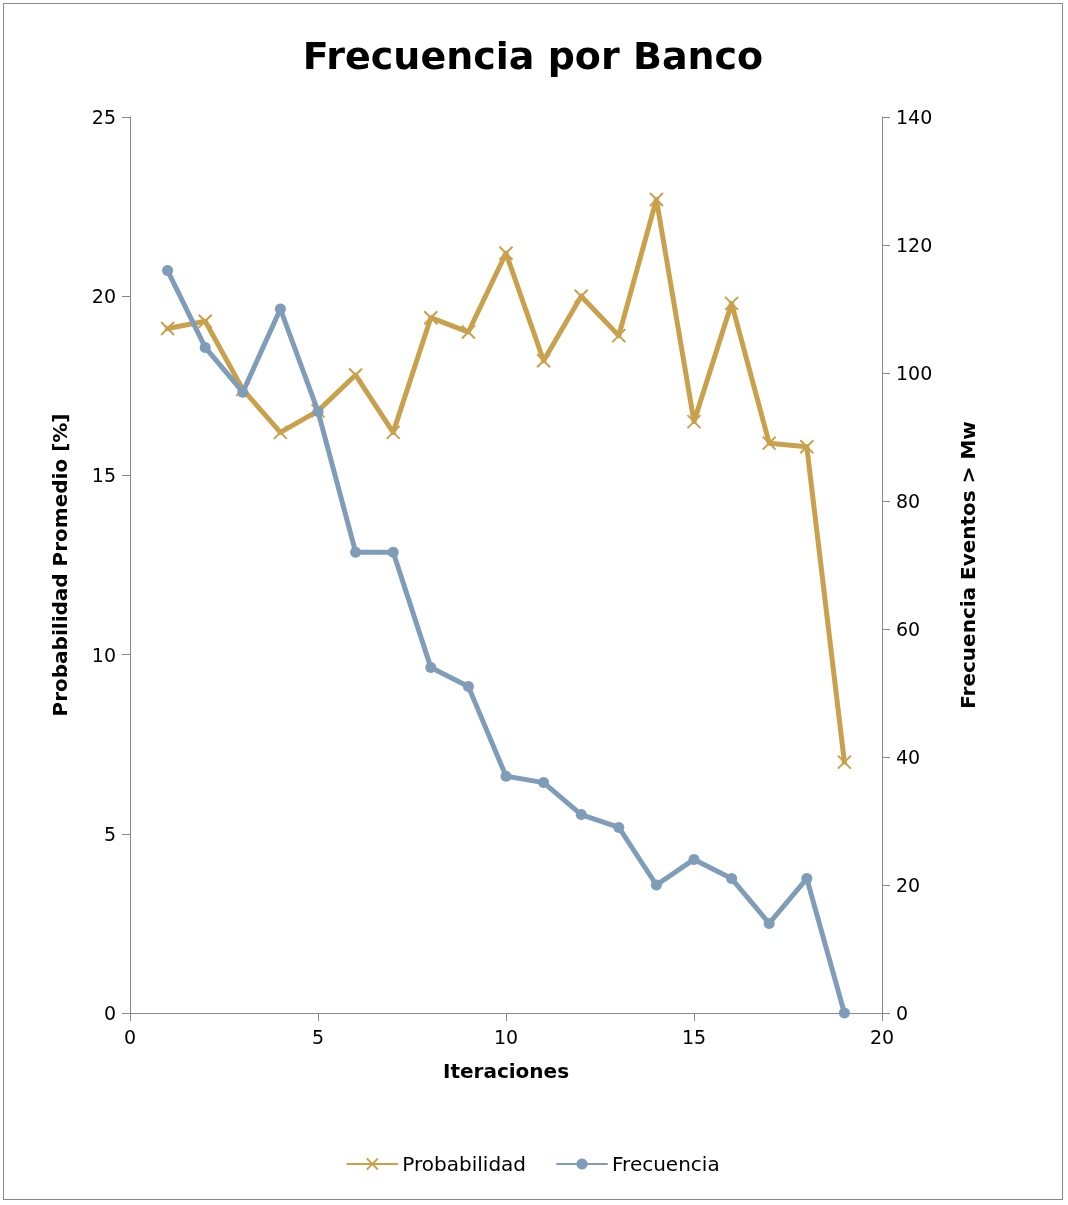 This screenshot has width=1068, height=1205. I want to click on y-tick-label: 0, so click(109, 1013).